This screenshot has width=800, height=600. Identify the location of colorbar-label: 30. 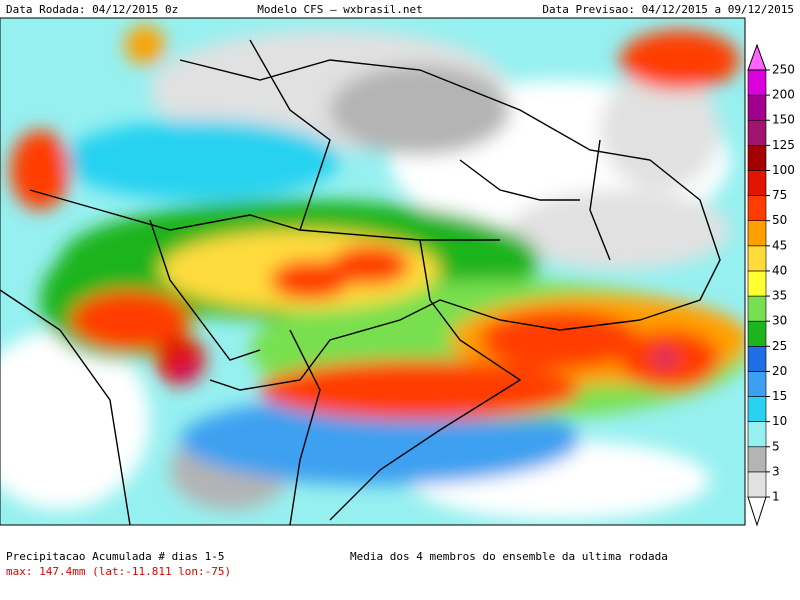
(779, 321).